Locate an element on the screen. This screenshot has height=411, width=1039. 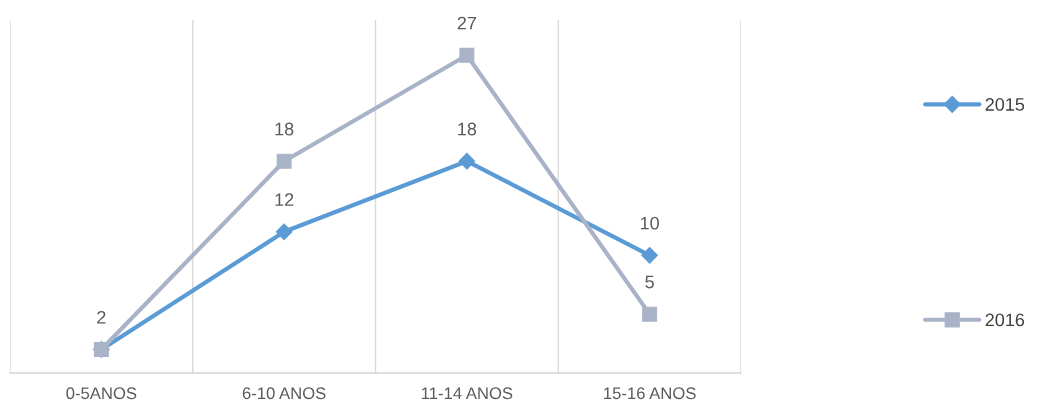
x-tick-label: 0-5ANOS is located at coordinates (101, 393).